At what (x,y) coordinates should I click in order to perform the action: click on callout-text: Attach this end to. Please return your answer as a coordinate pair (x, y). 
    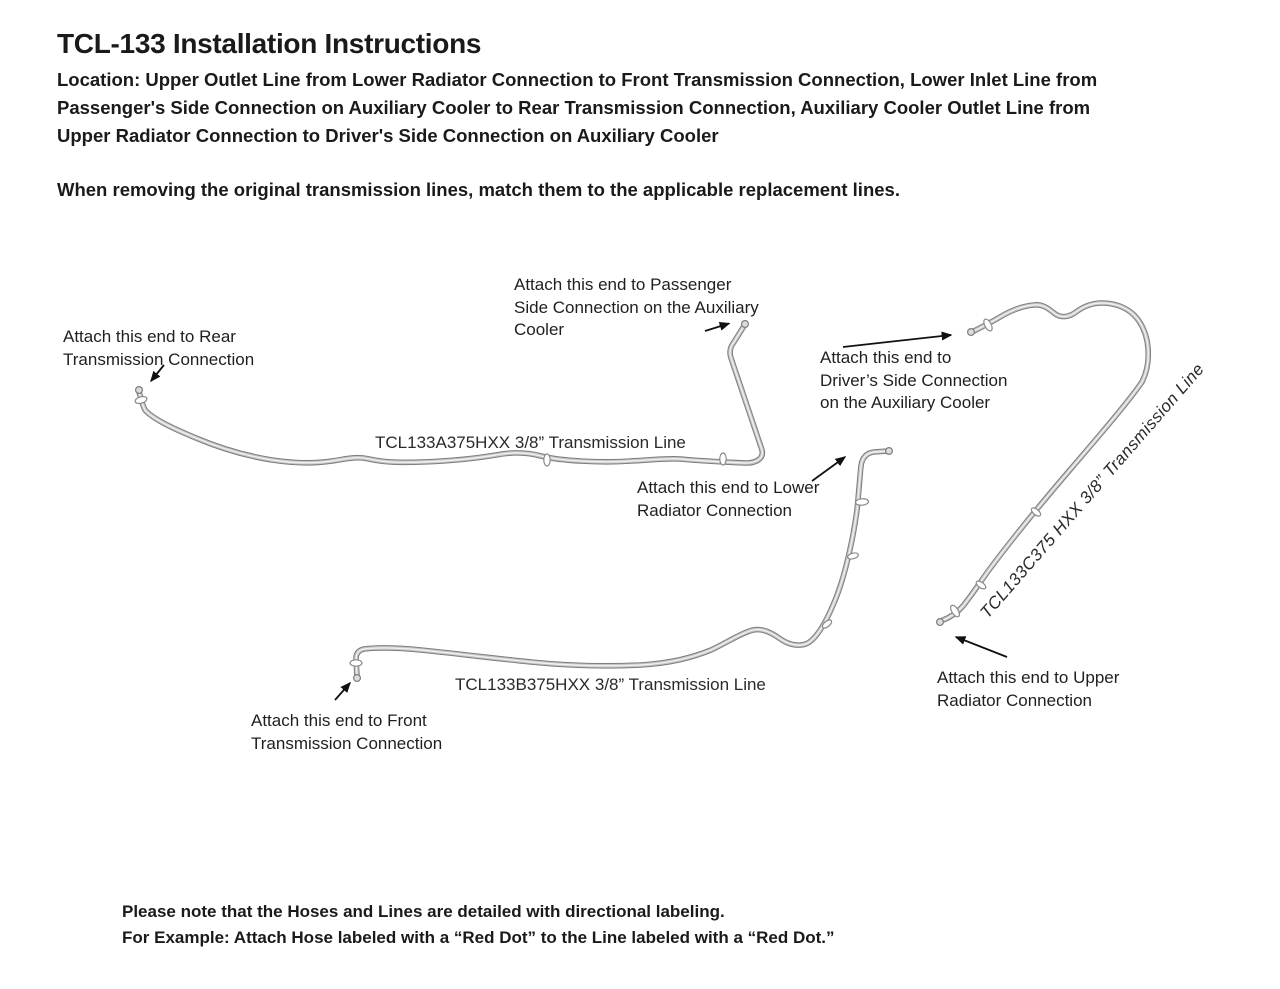
    Looking at the image, I should click on (886, 357).